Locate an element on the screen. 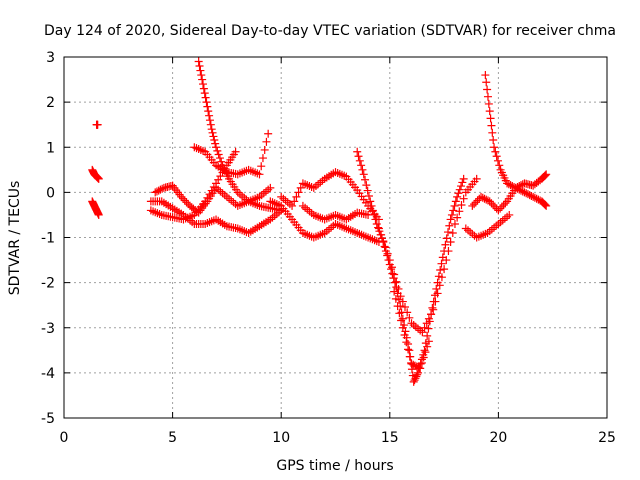 The image size is (640, 480). series-early-cluster-a is located at coordinates (95, 174).